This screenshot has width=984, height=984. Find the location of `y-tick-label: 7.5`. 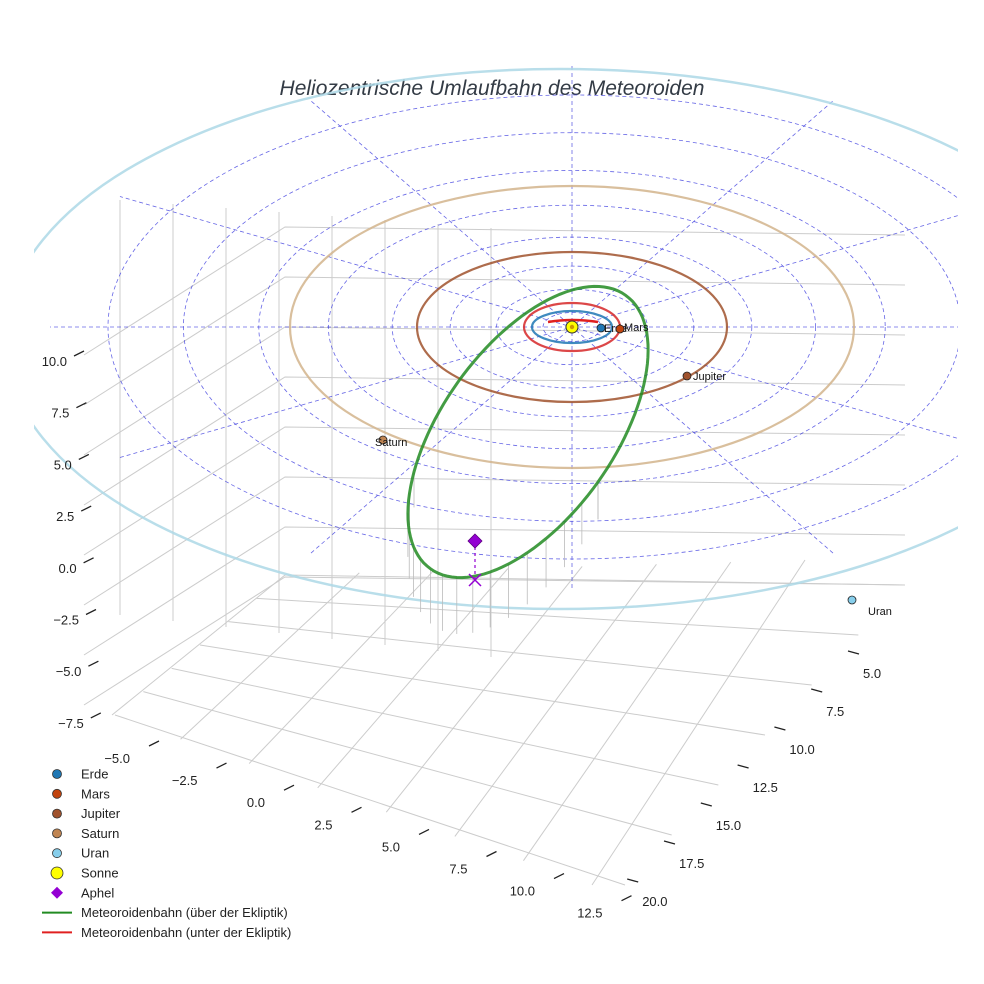

y-tick-label: 7.5 is located at coordinates (835, 711).